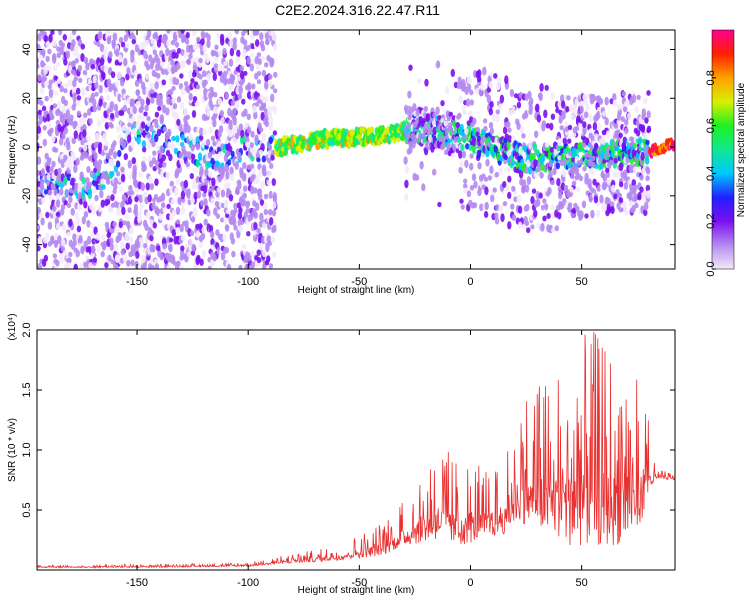 The height and width of the screenshot is (600, 750). I want to click on y-tick-label: 1.5, so click(27, 389).